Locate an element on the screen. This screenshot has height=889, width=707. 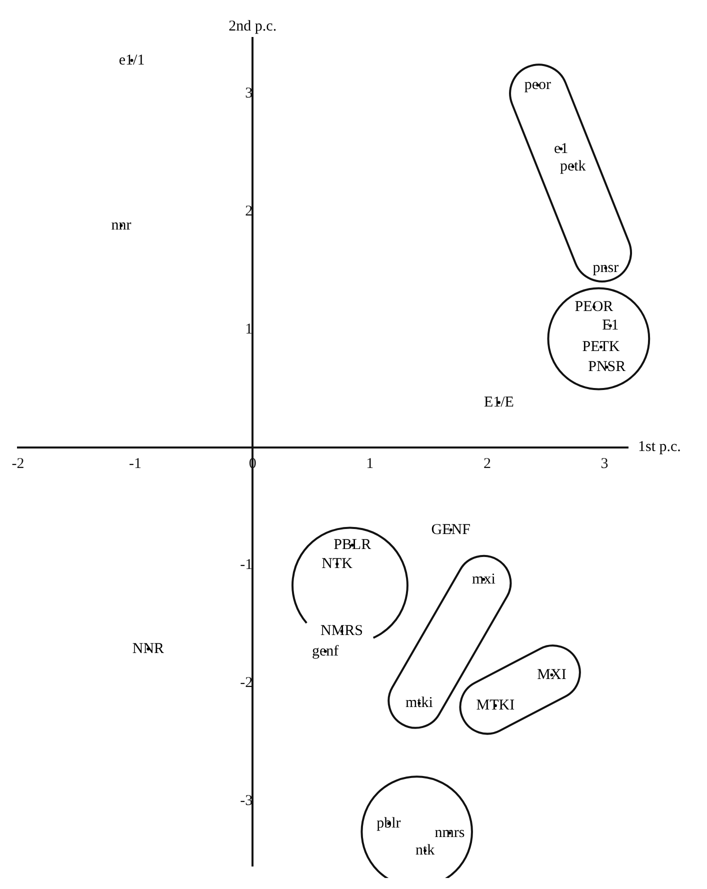
data-label: NTK is located at coordinates (337, 564).